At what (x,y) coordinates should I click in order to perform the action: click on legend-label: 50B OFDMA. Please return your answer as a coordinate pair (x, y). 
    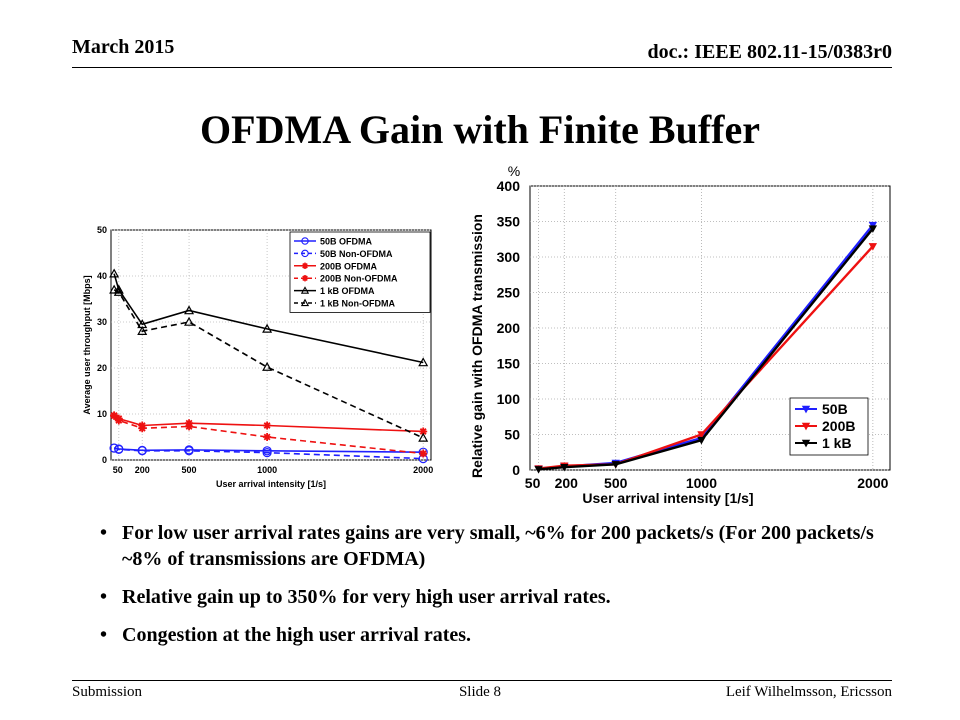
    Looking at the image, I should click on (346, 242).